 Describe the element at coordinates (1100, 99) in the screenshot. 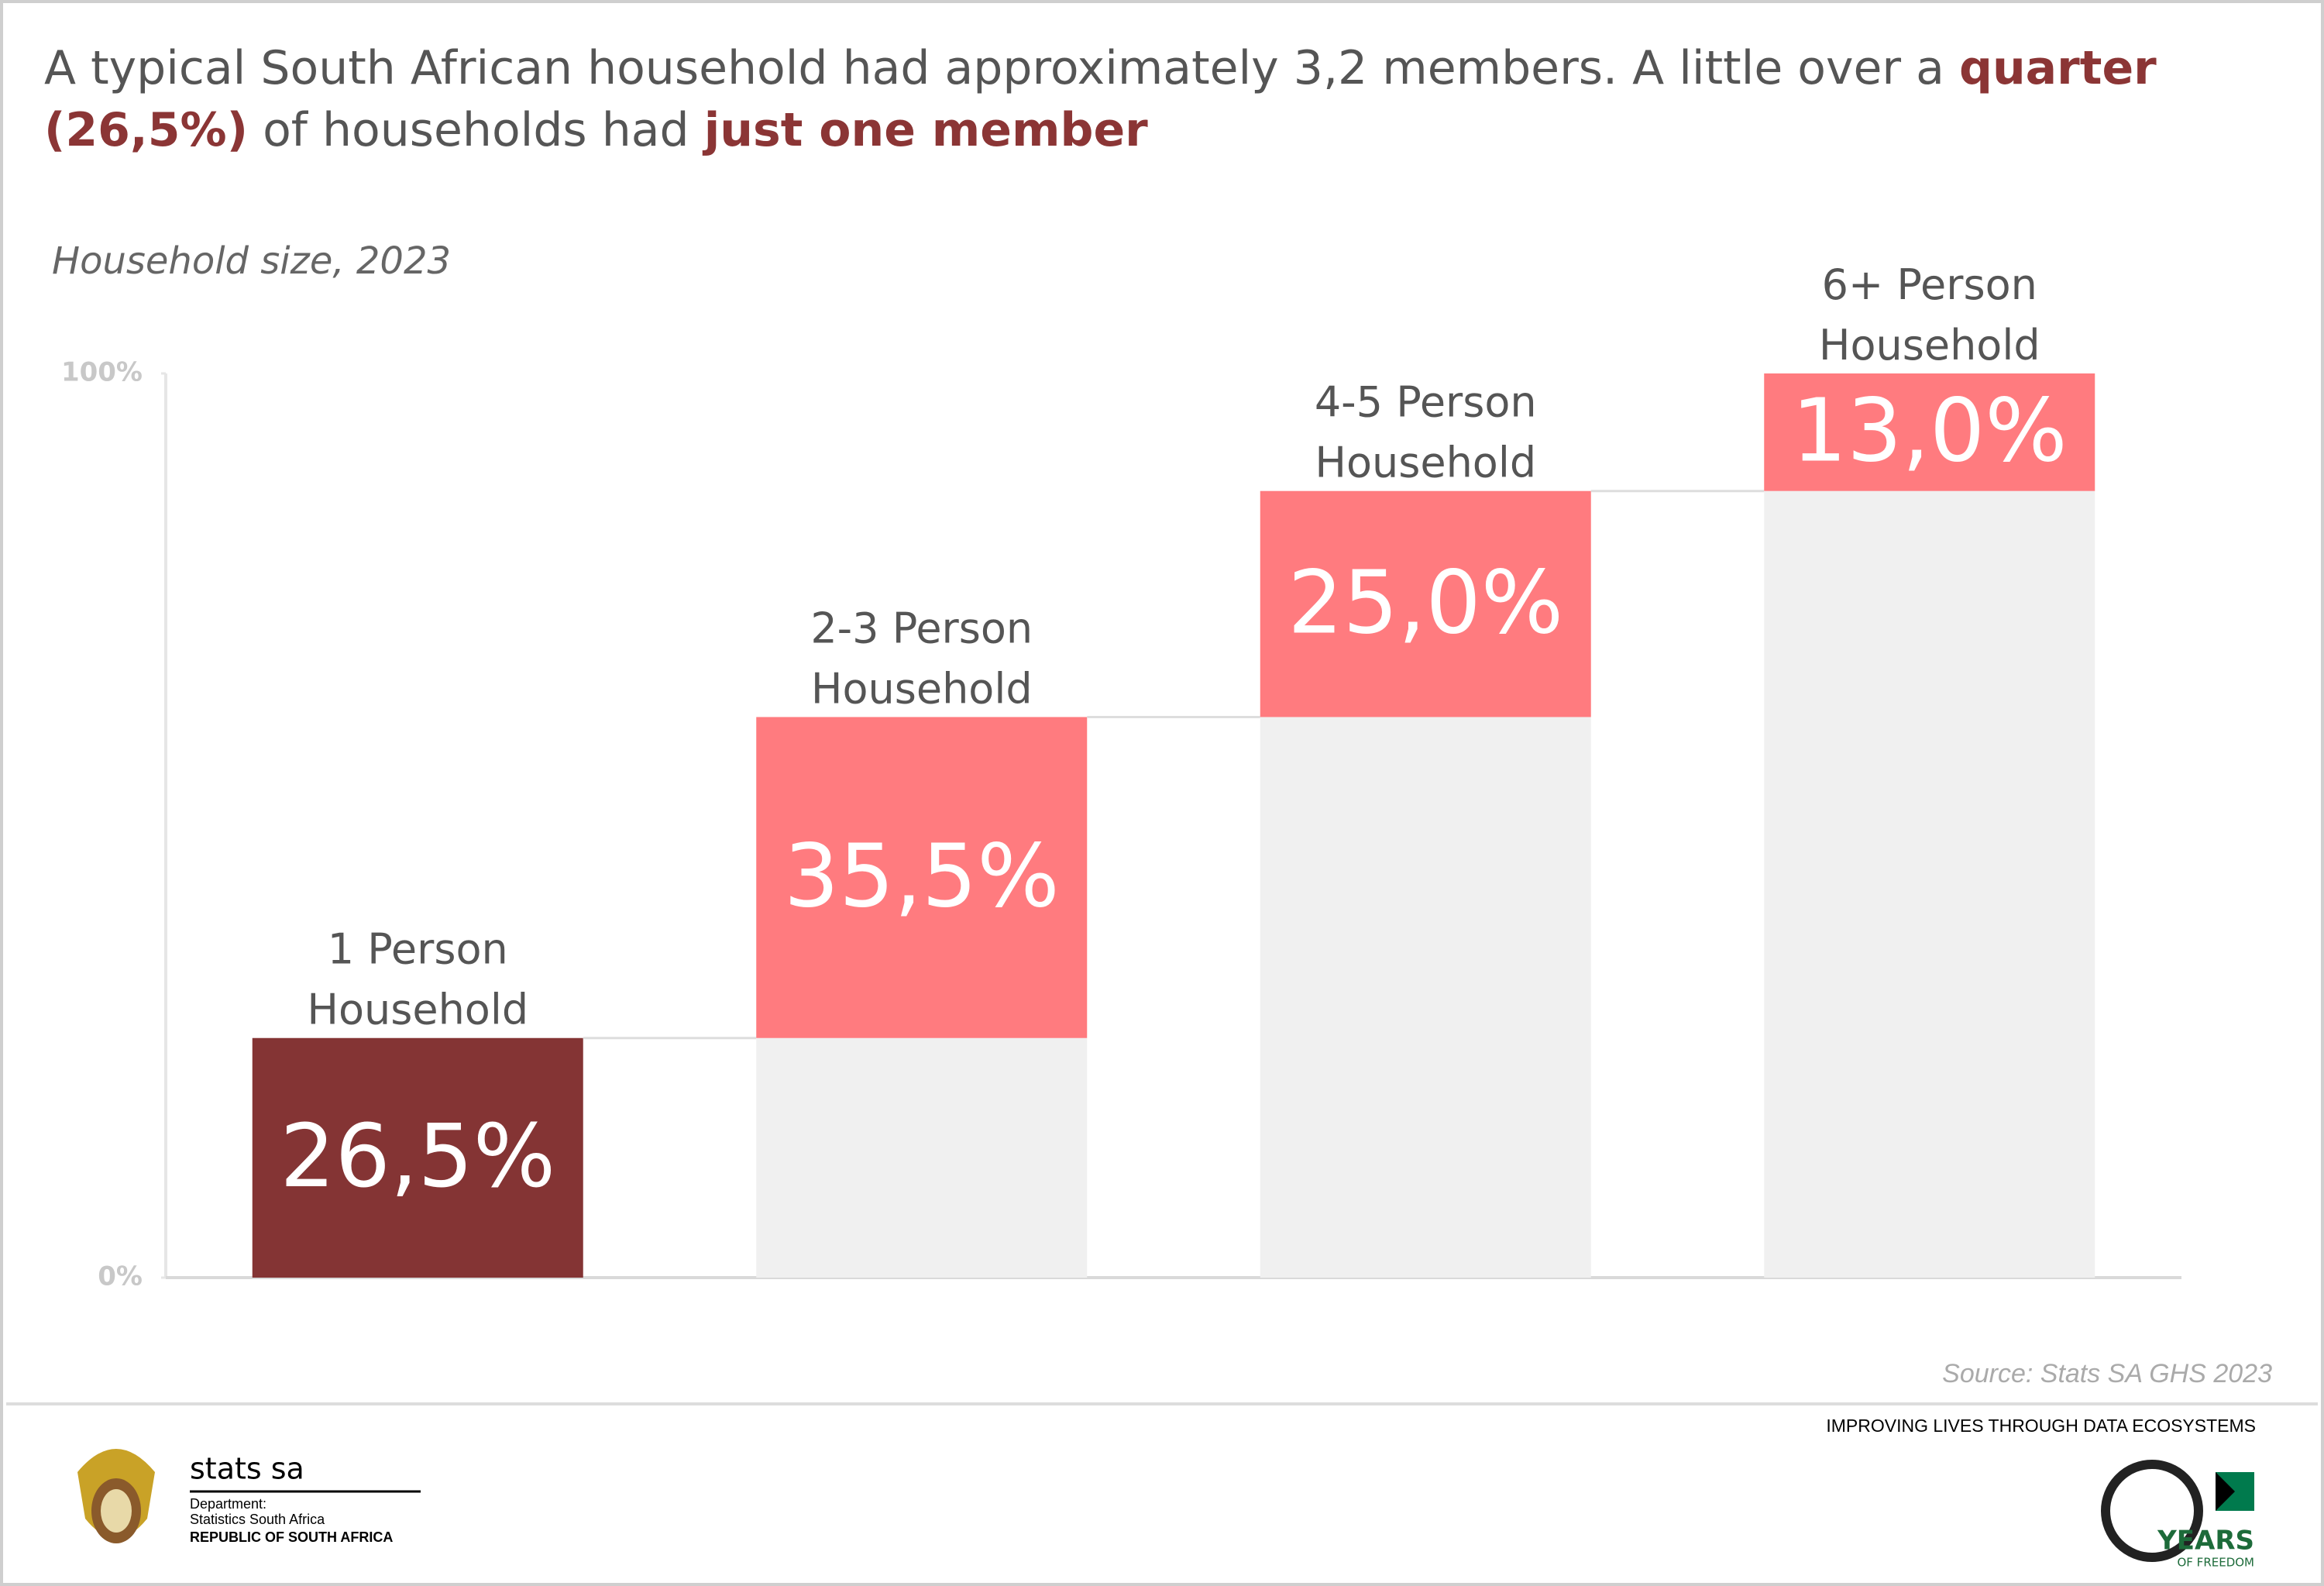

I see `title-highlight: quarter (26,5%)` at that location.